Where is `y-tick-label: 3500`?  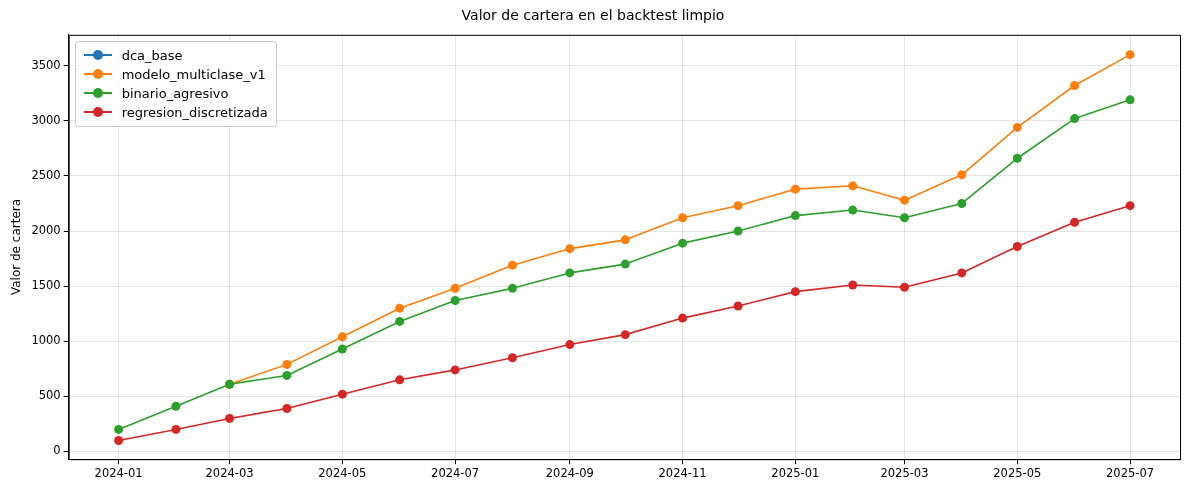 y-tick-label: 3500 is located at coordinates (46, 64).